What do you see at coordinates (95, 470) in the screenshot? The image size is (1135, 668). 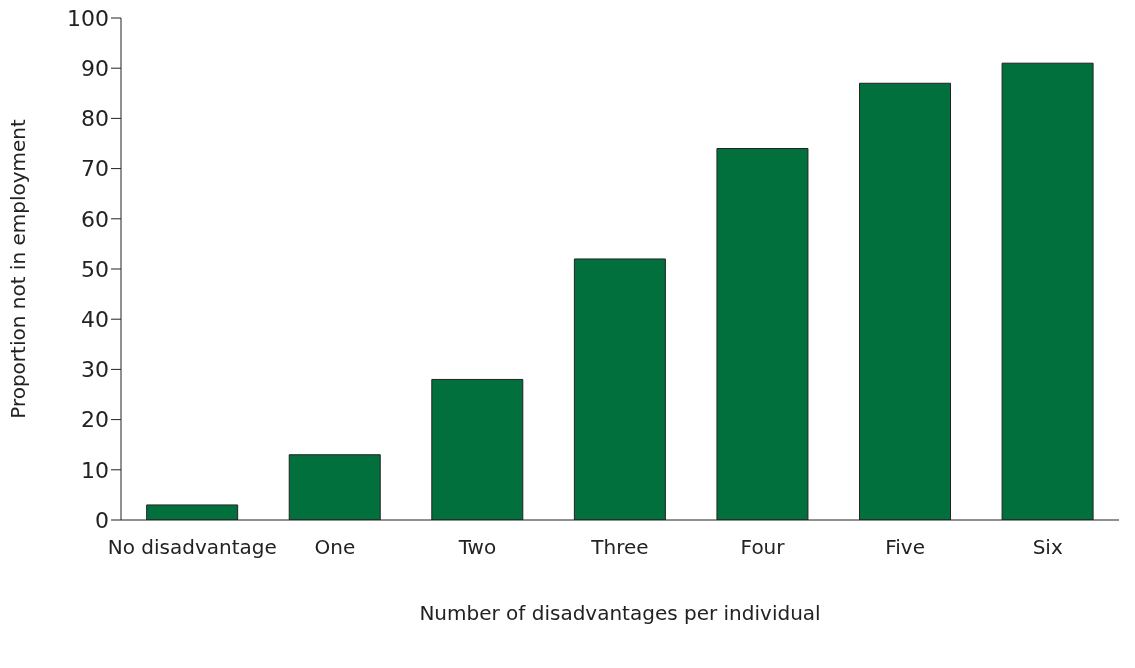 I see `y-tick-label: 10` at bounding box center [95, 470].